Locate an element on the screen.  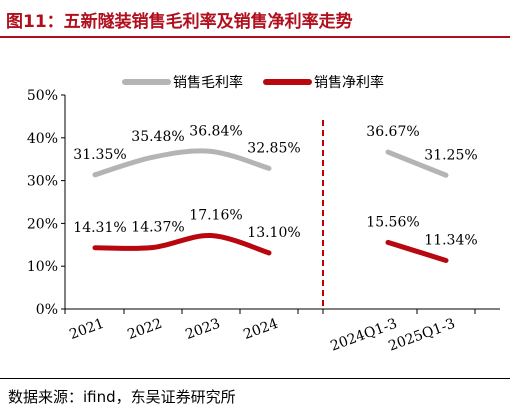
y-tick-label: 40% is located at coordinates (42, 139).